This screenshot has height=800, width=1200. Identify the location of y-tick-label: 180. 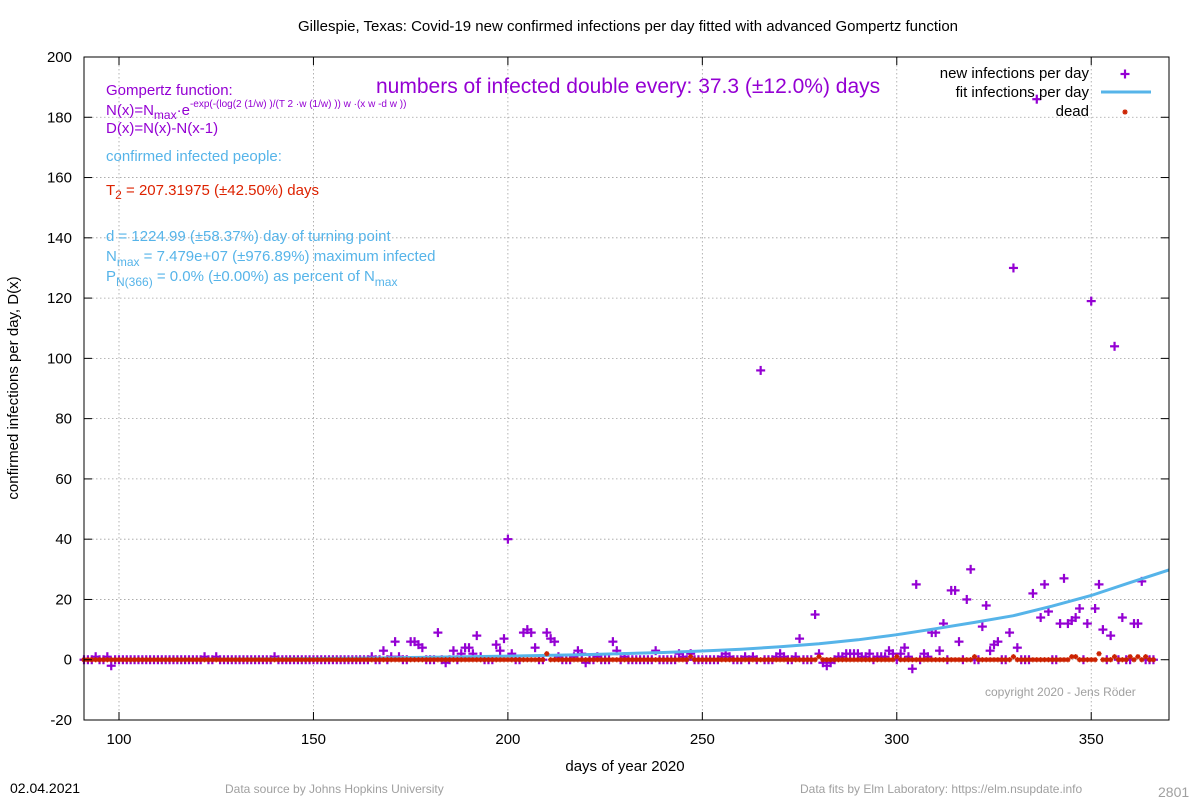
(59, 117).